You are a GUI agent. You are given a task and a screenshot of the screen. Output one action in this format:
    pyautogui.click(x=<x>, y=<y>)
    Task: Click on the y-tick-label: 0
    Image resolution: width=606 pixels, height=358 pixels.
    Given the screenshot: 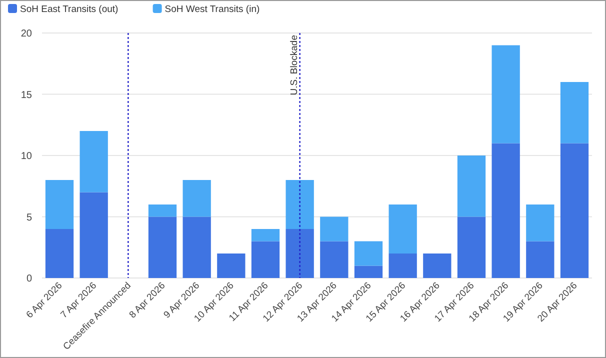 What is the action you would take?
    pyautogui.click(x=29, y=279)
    